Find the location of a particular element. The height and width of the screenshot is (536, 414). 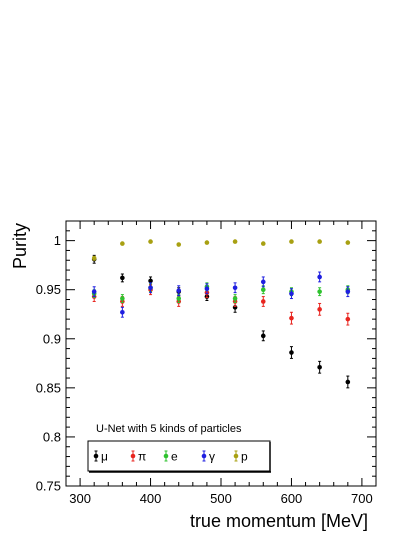

y-tick-label: 0.9 is located at coordinates (52, 338).